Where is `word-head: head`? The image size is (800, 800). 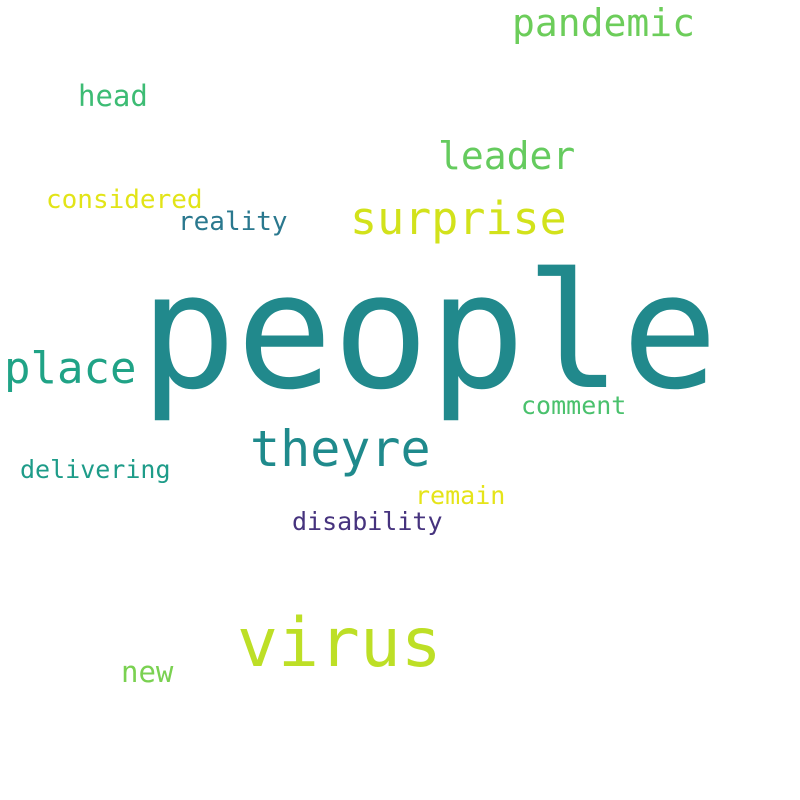
word-head: head is located at coordinates (113, 96).